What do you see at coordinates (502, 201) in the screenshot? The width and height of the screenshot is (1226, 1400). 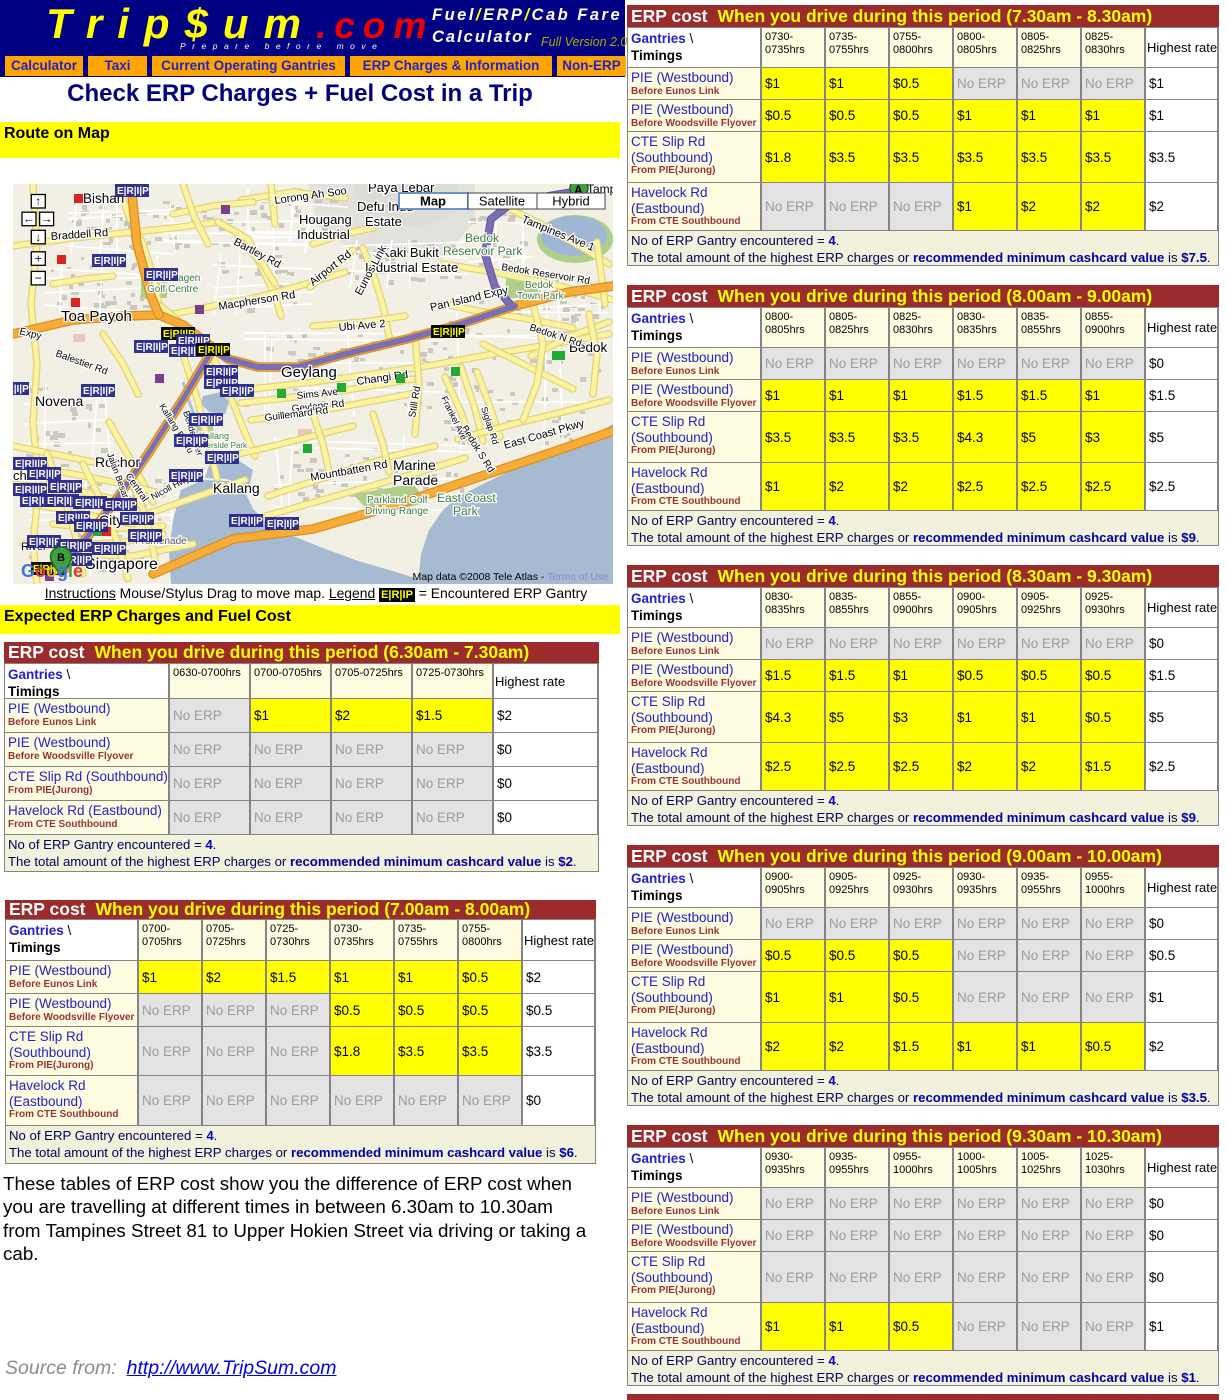 I see `svg-text: Satellite` at bounding box center [502, 201].